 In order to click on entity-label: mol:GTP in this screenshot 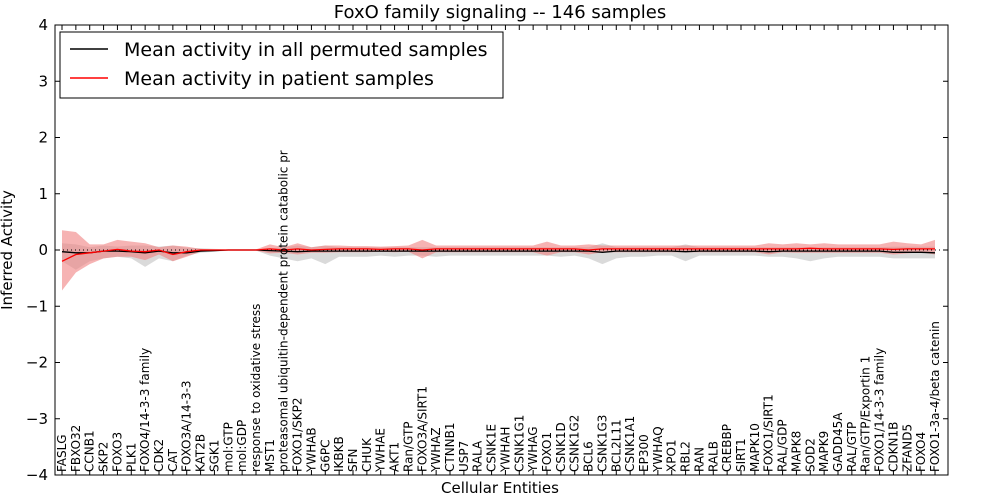, I will do `click(228, 447)`.